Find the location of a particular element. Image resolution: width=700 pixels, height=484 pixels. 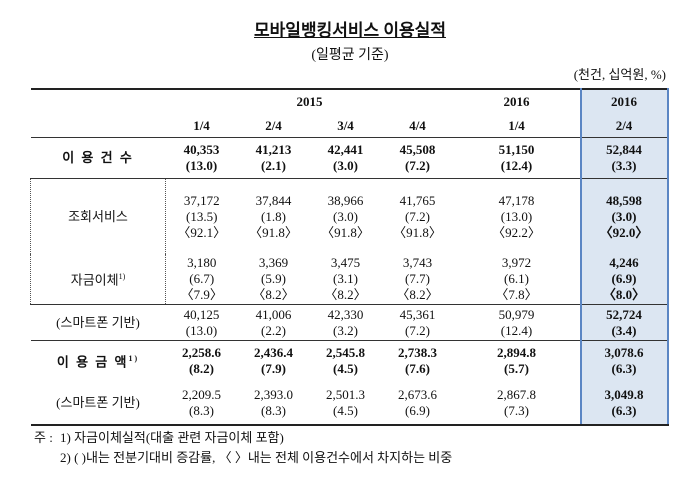

unit: (천건, 십억원, %) is located at coordinates (619, 74).